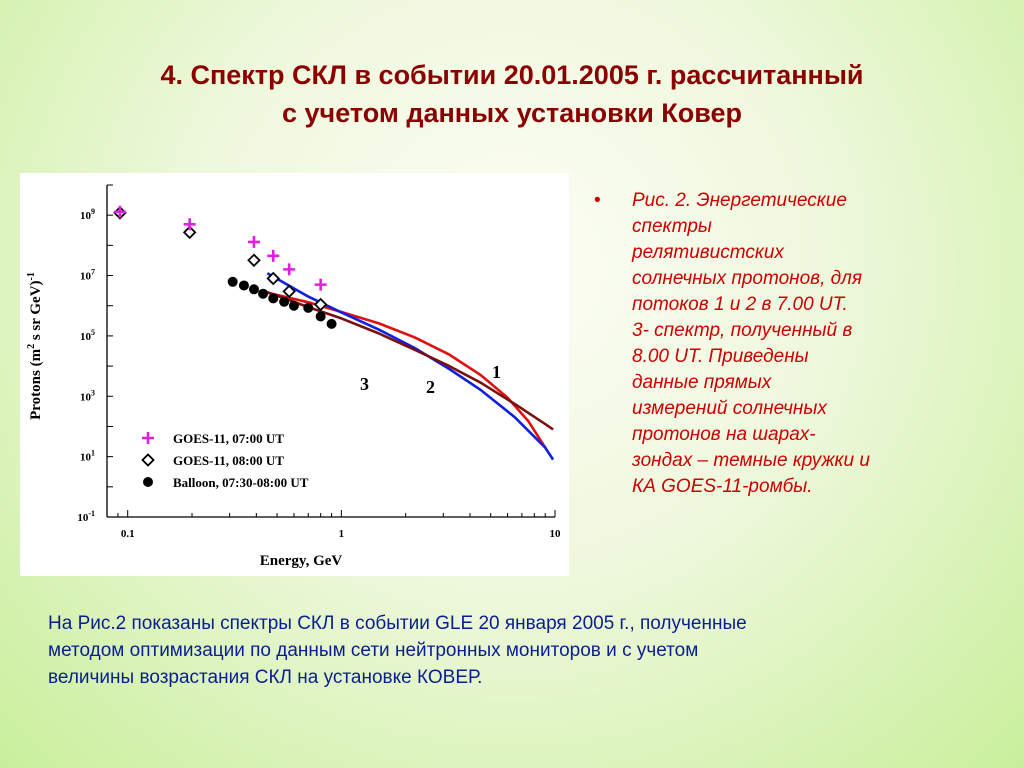 Image resolution: width=1024 pixels, height=768 pixels. I want to click on caption-line: КА GOES-11-ромбы., so click(722, 486).